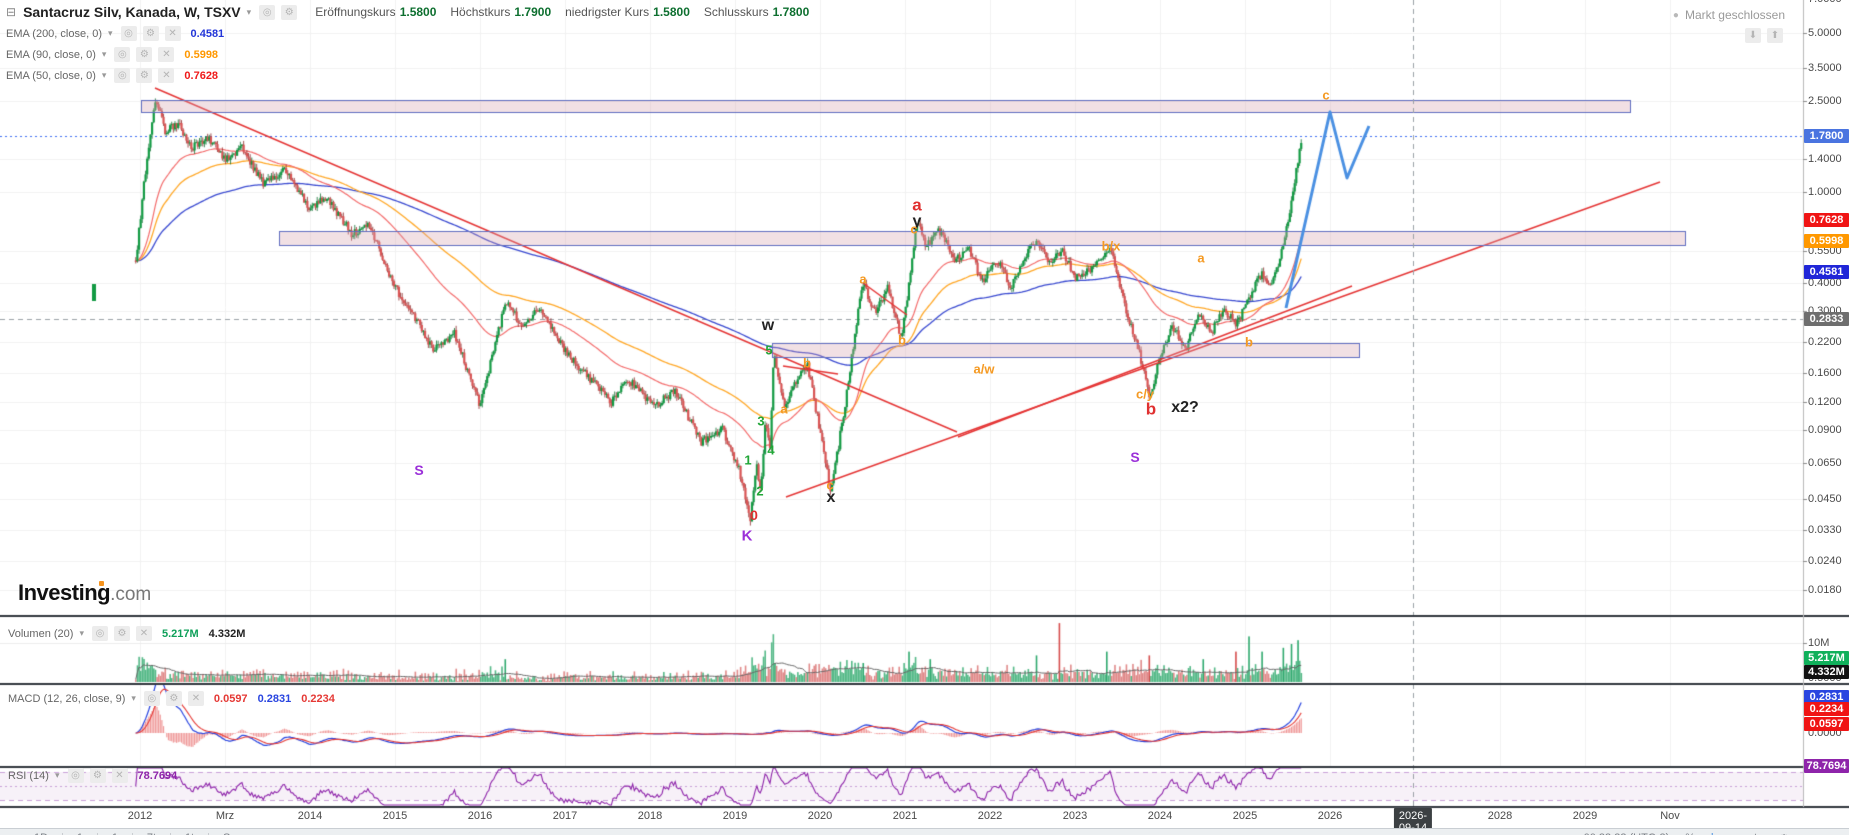 This screenshot has height=835, width=1849. What do you see at coordinates (1145, 394) in the screenshot?
I see `elliott-wave-label: c/y` at bounding box center [1145, 394].